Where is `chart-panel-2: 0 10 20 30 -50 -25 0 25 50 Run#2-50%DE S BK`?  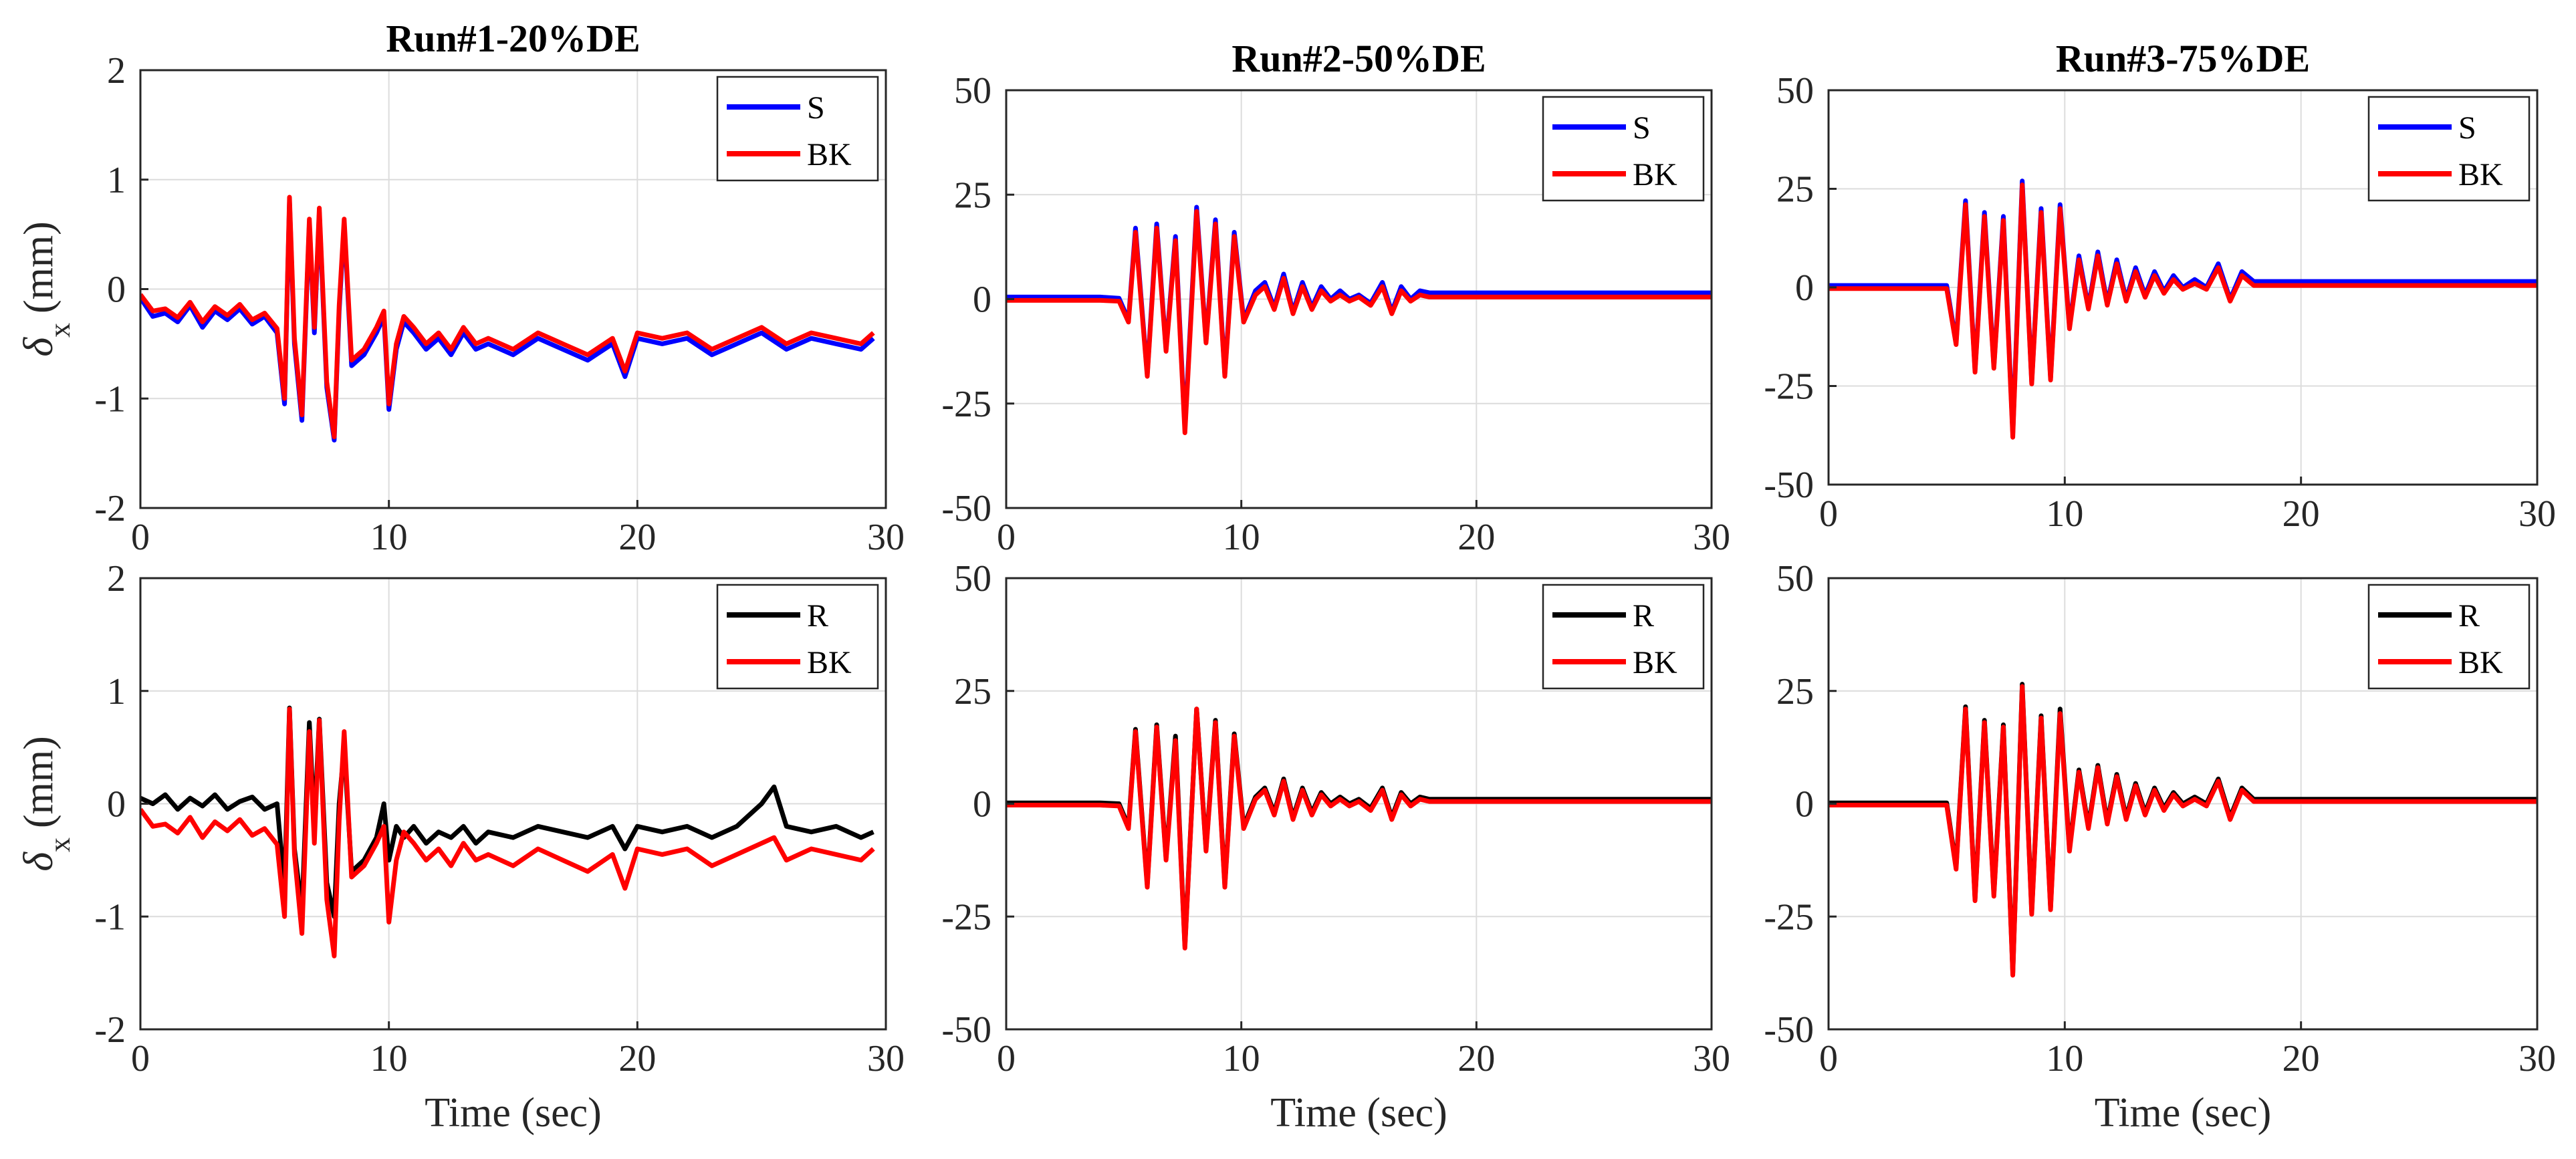
chart-panel-2: 0 10 20 30 -50 -25 0 25 50 Run#2-50%DE S BK is located at coordinates (1335, 297).